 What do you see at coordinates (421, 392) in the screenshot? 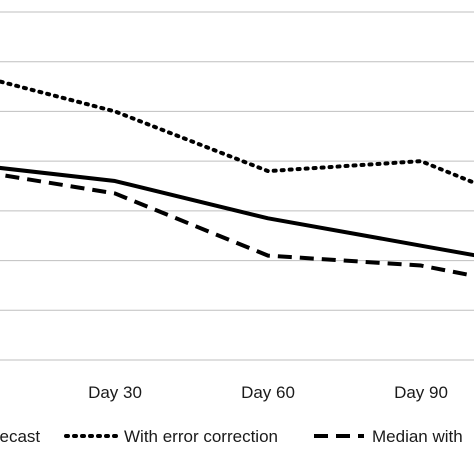
I see `x-tick-label: Day 90` at bounding box center [421, 392].